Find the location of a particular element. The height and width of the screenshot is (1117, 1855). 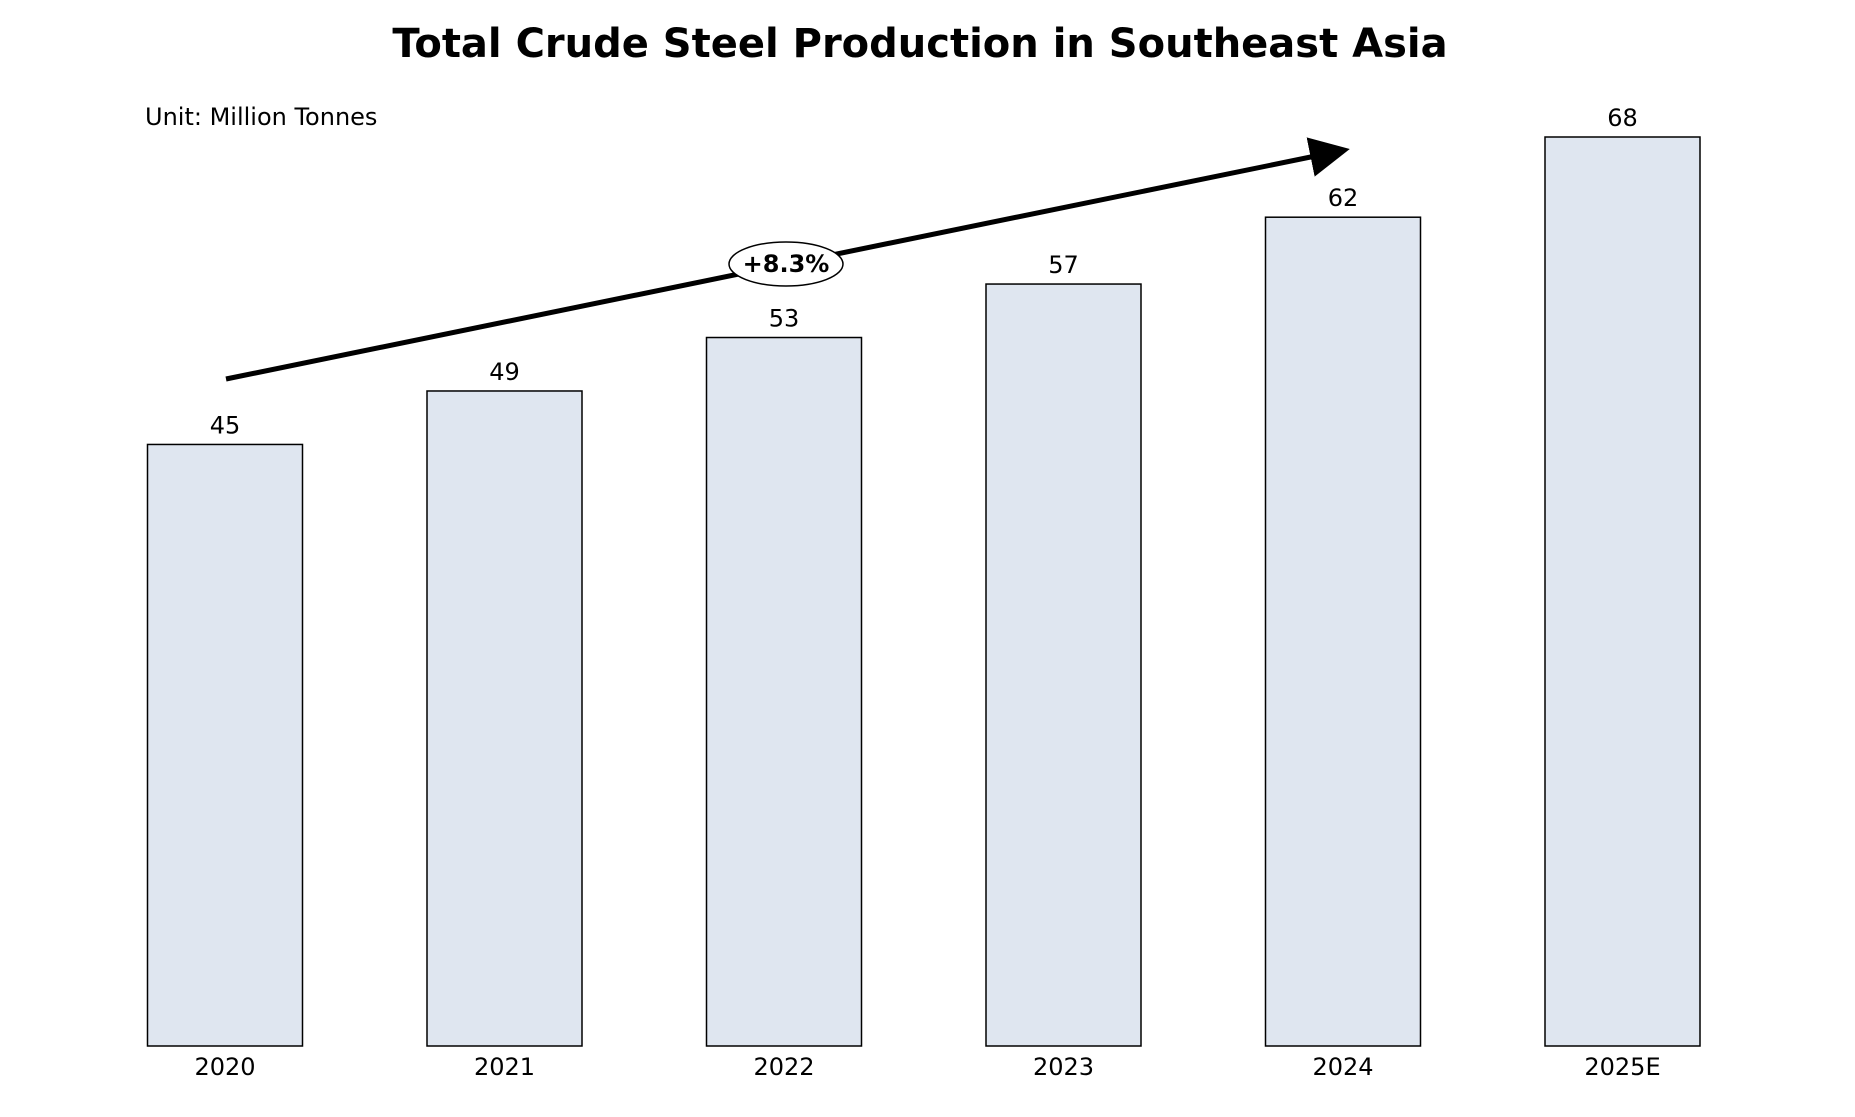

annotation: +8.3% is located at coordinates (786, 264).